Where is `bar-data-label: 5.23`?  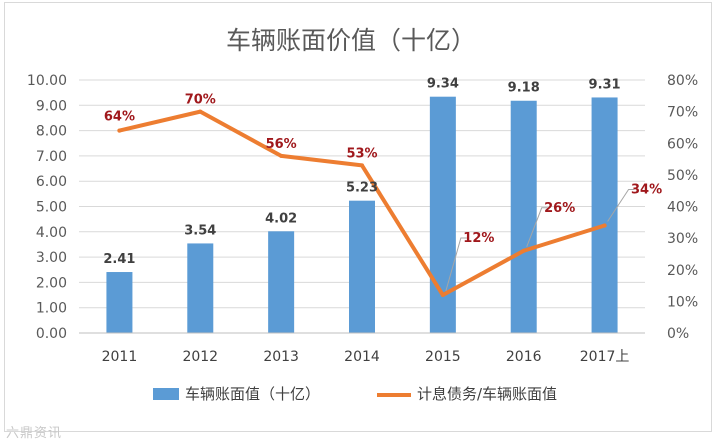
bar-data-label: 5.23 is located at coordinates (362, 188).